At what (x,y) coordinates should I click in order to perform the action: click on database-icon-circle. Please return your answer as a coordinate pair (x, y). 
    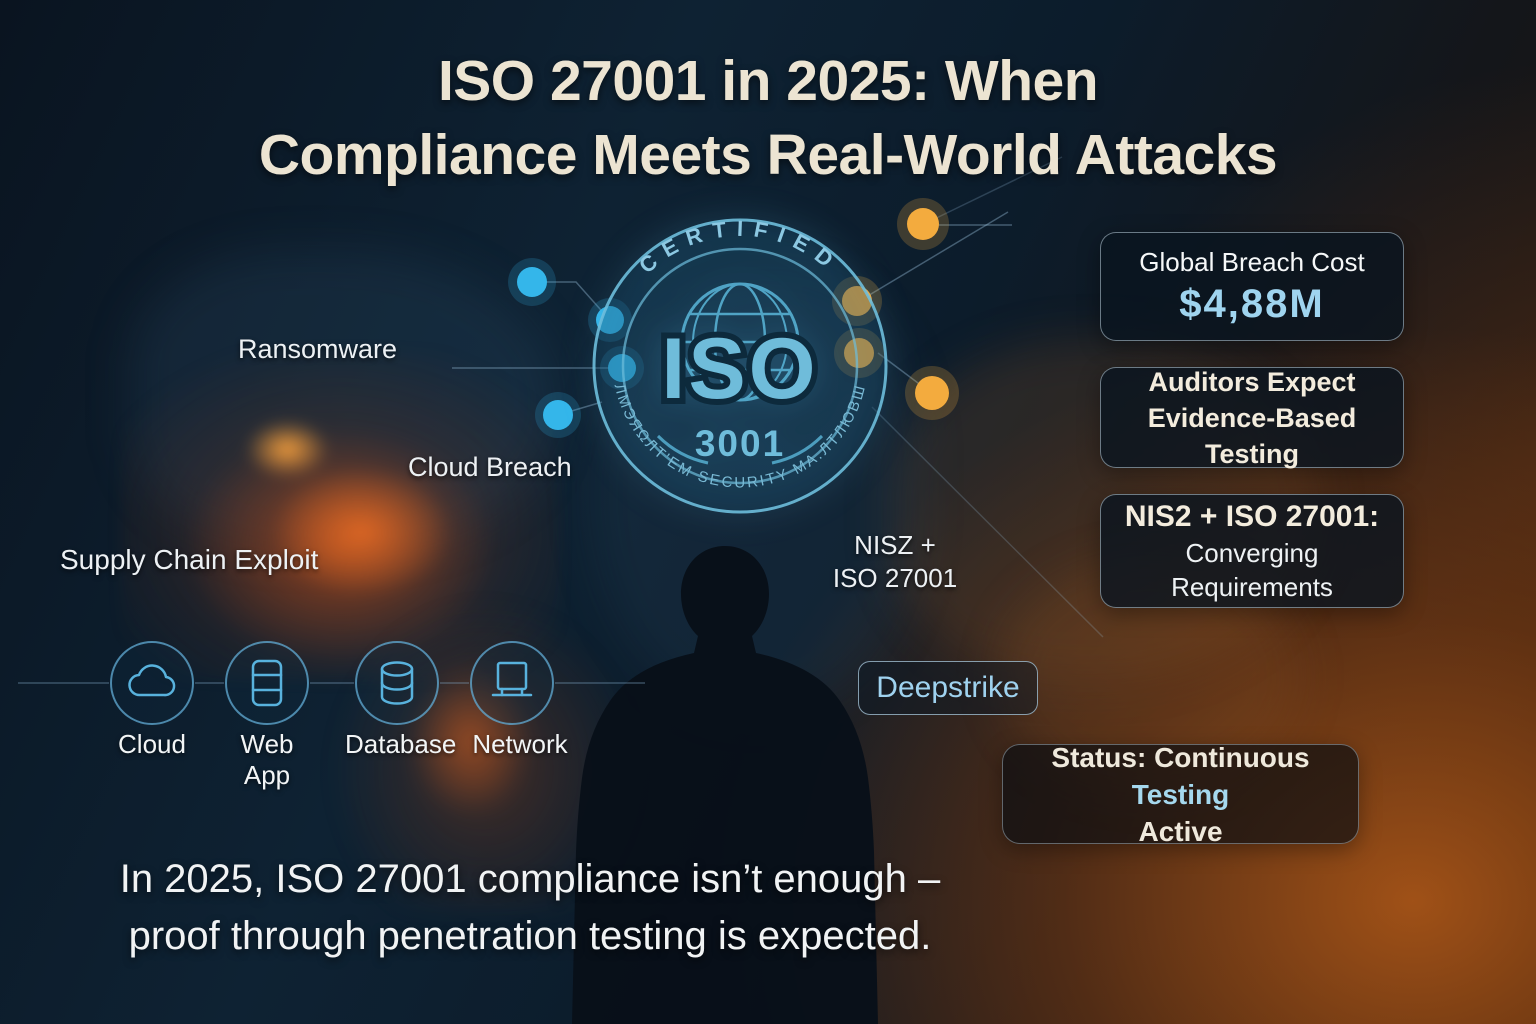
    Looking at the image, I should click on (397, 683).